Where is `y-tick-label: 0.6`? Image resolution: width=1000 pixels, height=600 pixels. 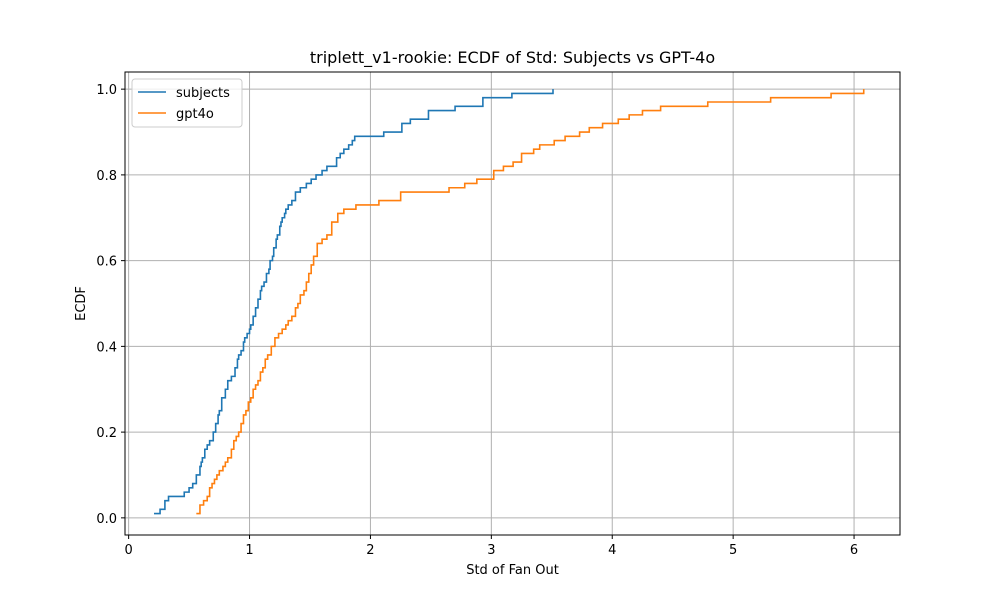 y-tick-label: 0.6 is located at coordinates (106, 262).